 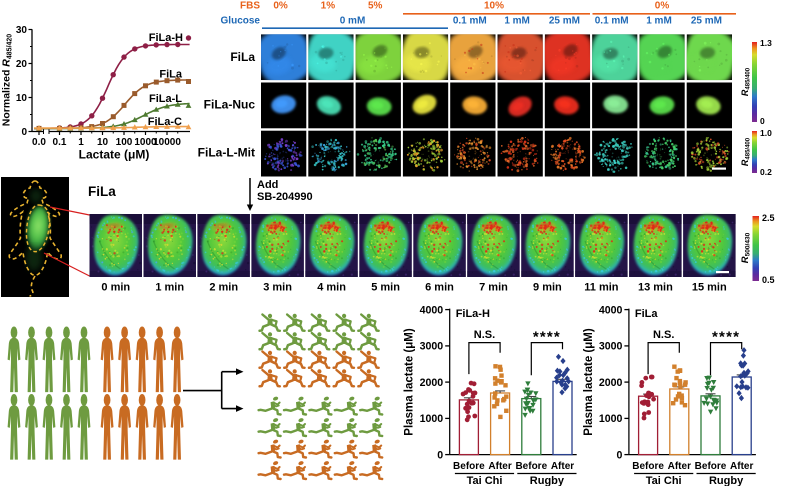 What do you see at coordinates (167, 142) in the screenshot?
I see `svg-text: 10000` at bounding box center [167, 142].